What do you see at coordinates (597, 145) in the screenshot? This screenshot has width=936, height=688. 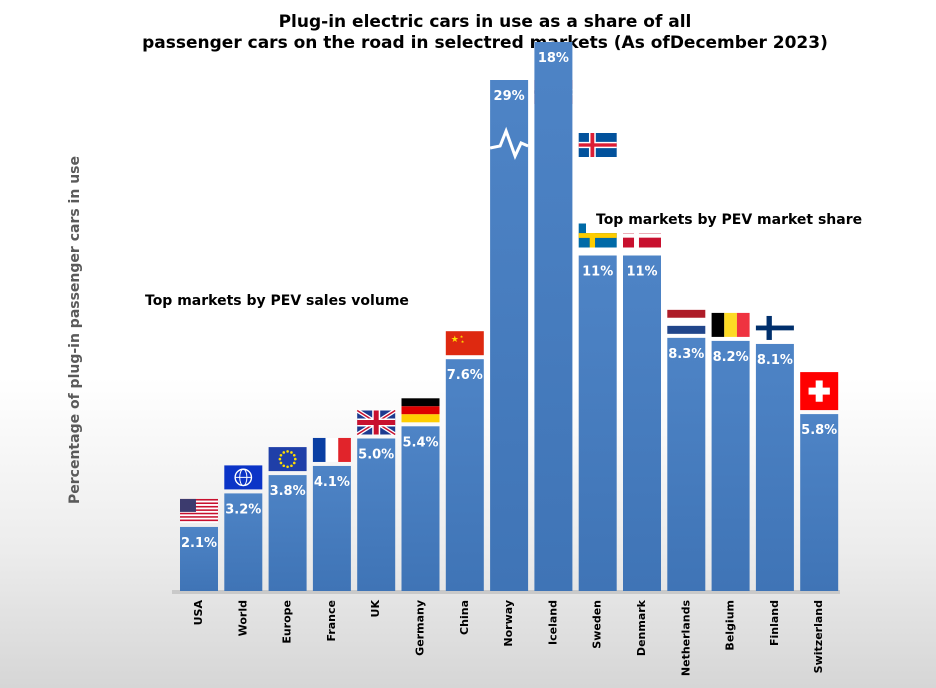 I see `iceland-flag-icon` at bounding box center [597, 145].